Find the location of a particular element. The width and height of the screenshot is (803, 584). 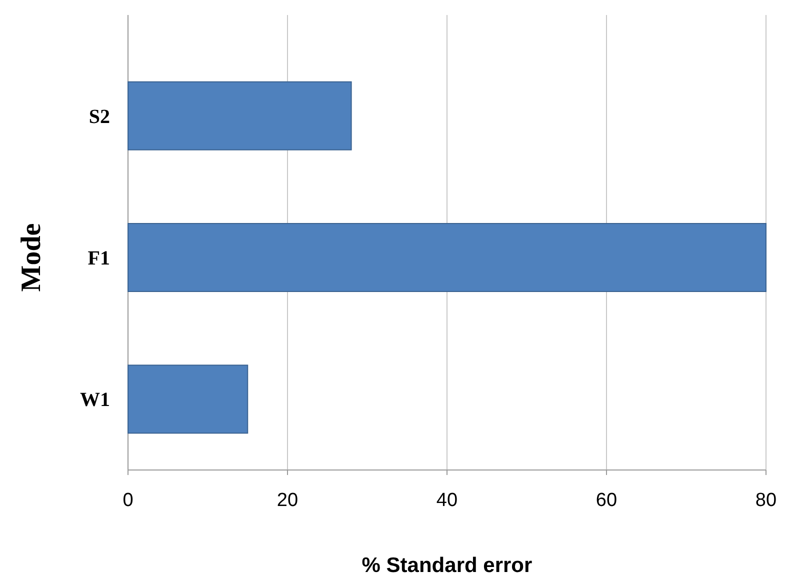

y-tick-label: W1 is located at coordinates (95, 400).